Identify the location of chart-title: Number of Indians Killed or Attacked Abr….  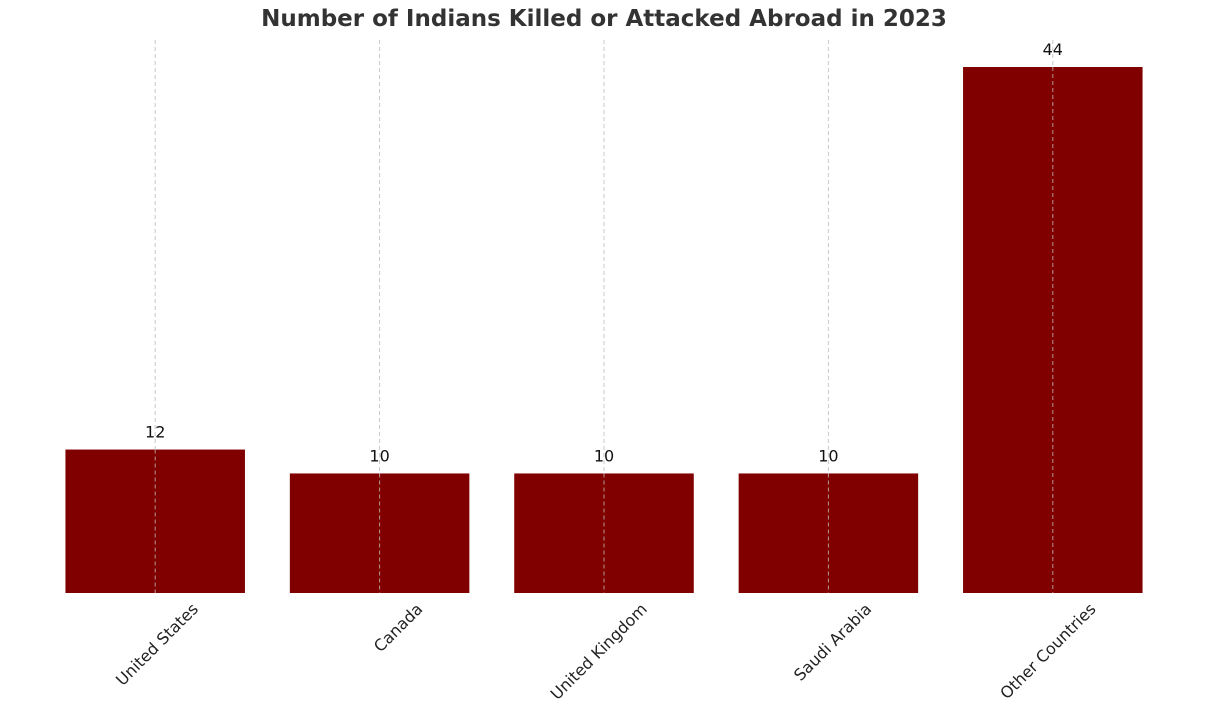
(604, 19).